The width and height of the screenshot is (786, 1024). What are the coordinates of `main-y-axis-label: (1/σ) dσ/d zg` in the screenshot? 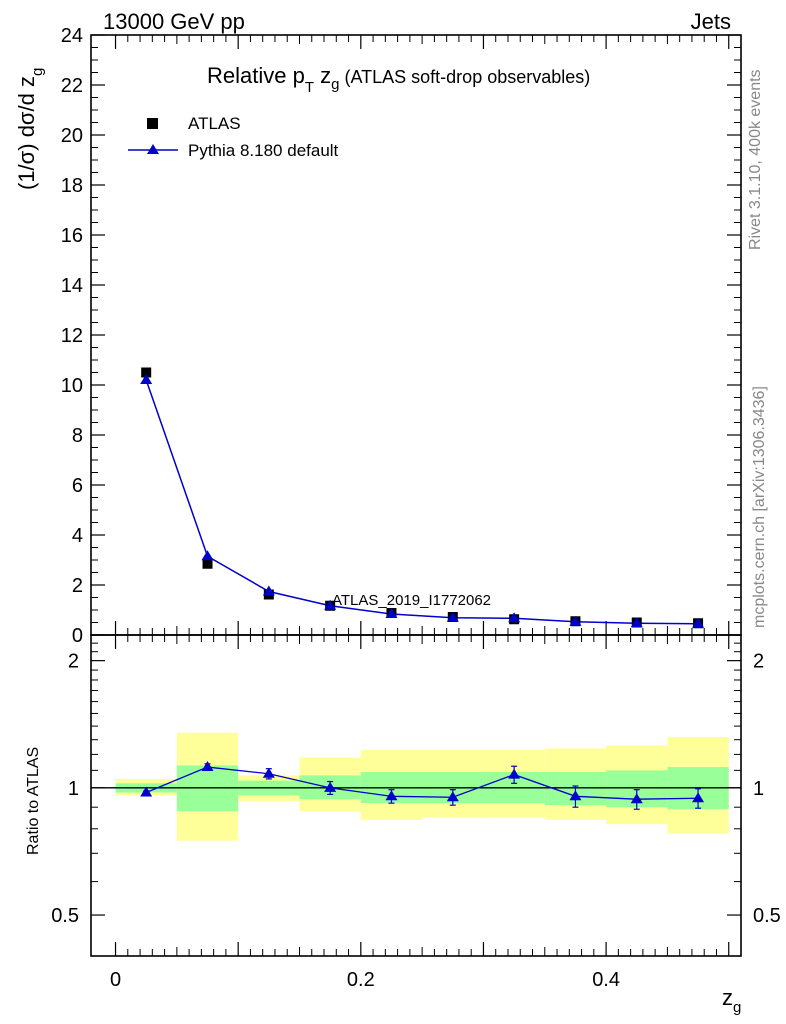 It's located at (30, 129).